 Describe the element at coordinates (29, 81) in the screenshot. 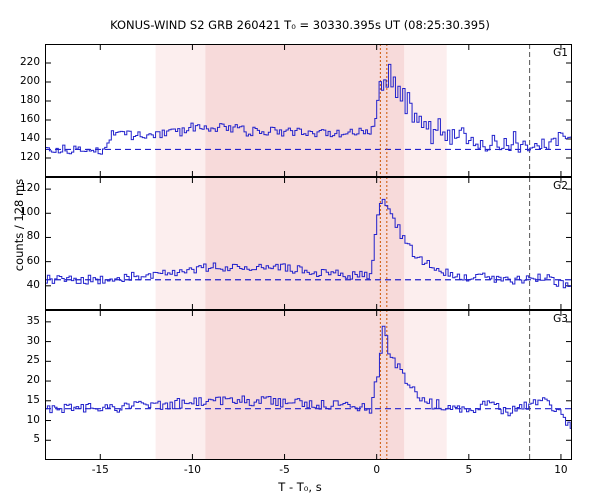

I see `y-tick-label: 200` at that location.